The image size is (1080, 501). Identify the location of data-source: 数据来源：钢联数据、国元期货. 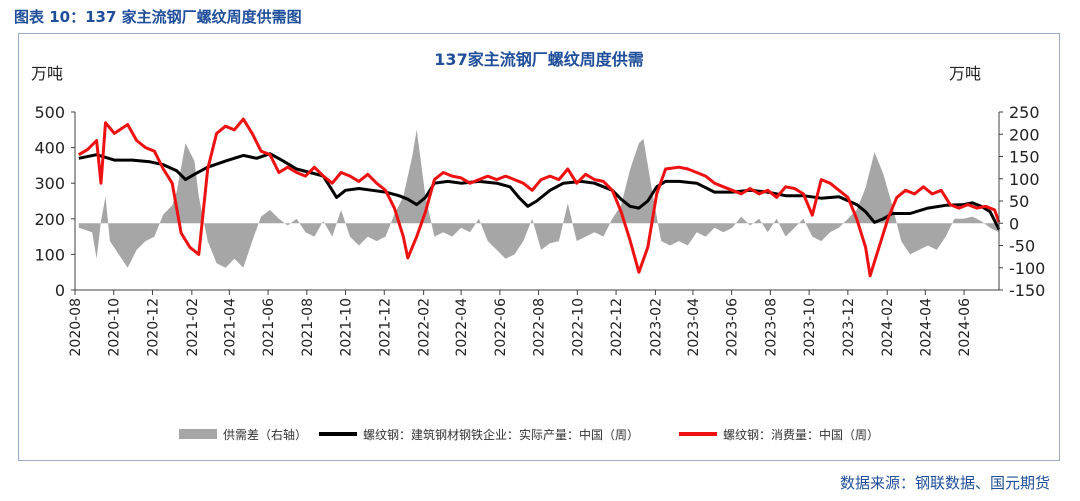
(944, 483).